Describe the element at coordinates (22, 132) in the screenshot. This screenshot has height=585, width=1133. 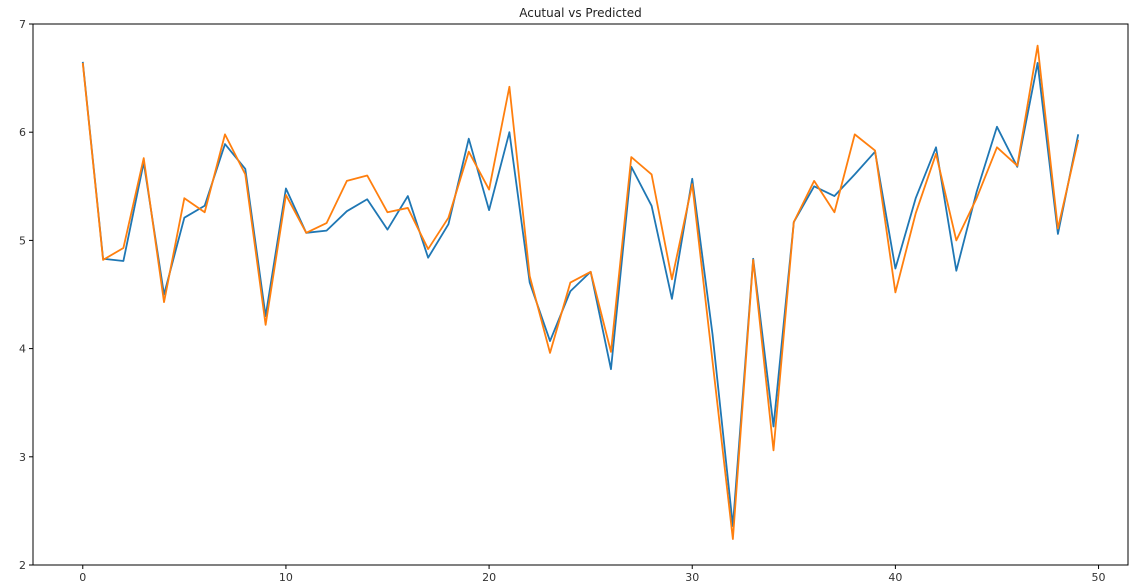
I see `y-tick-label: 6` at that location.